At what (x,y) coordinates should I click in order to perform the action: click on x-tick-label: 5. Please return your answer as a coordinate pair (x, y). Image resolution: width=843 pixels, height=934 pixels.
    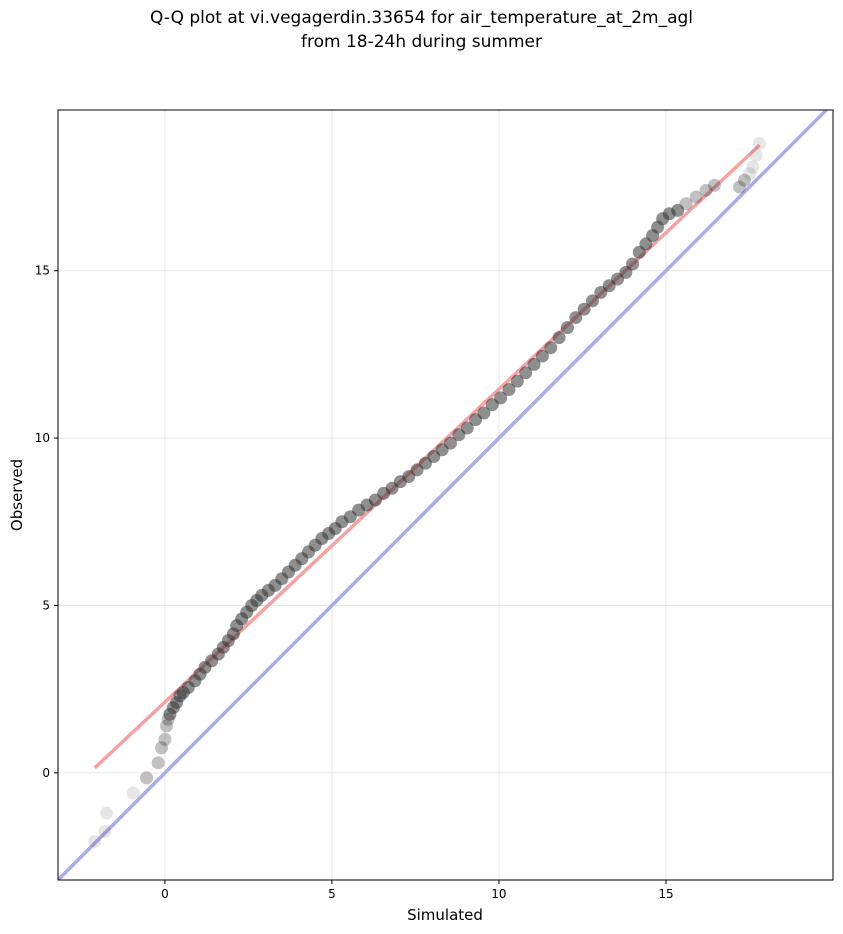
    Looking at the image, I should click on (332, 894).